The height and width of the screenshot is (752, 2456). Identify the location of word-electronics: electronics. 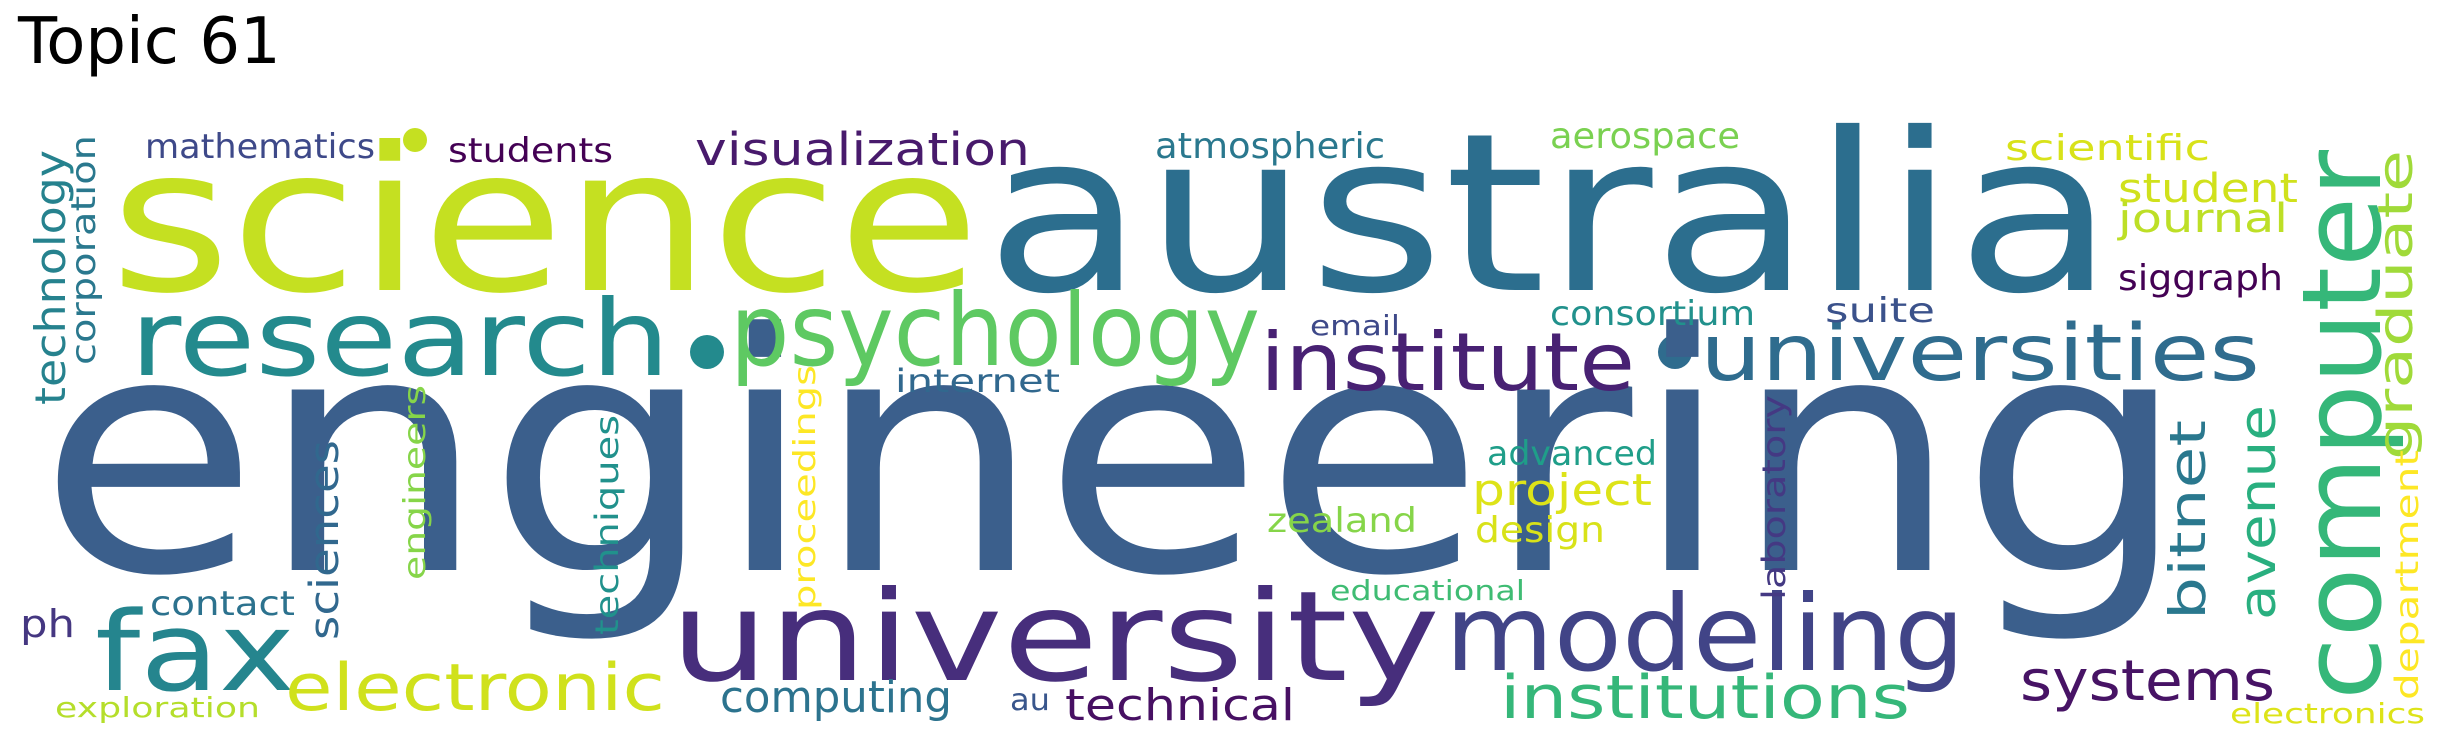
(2327, 713).